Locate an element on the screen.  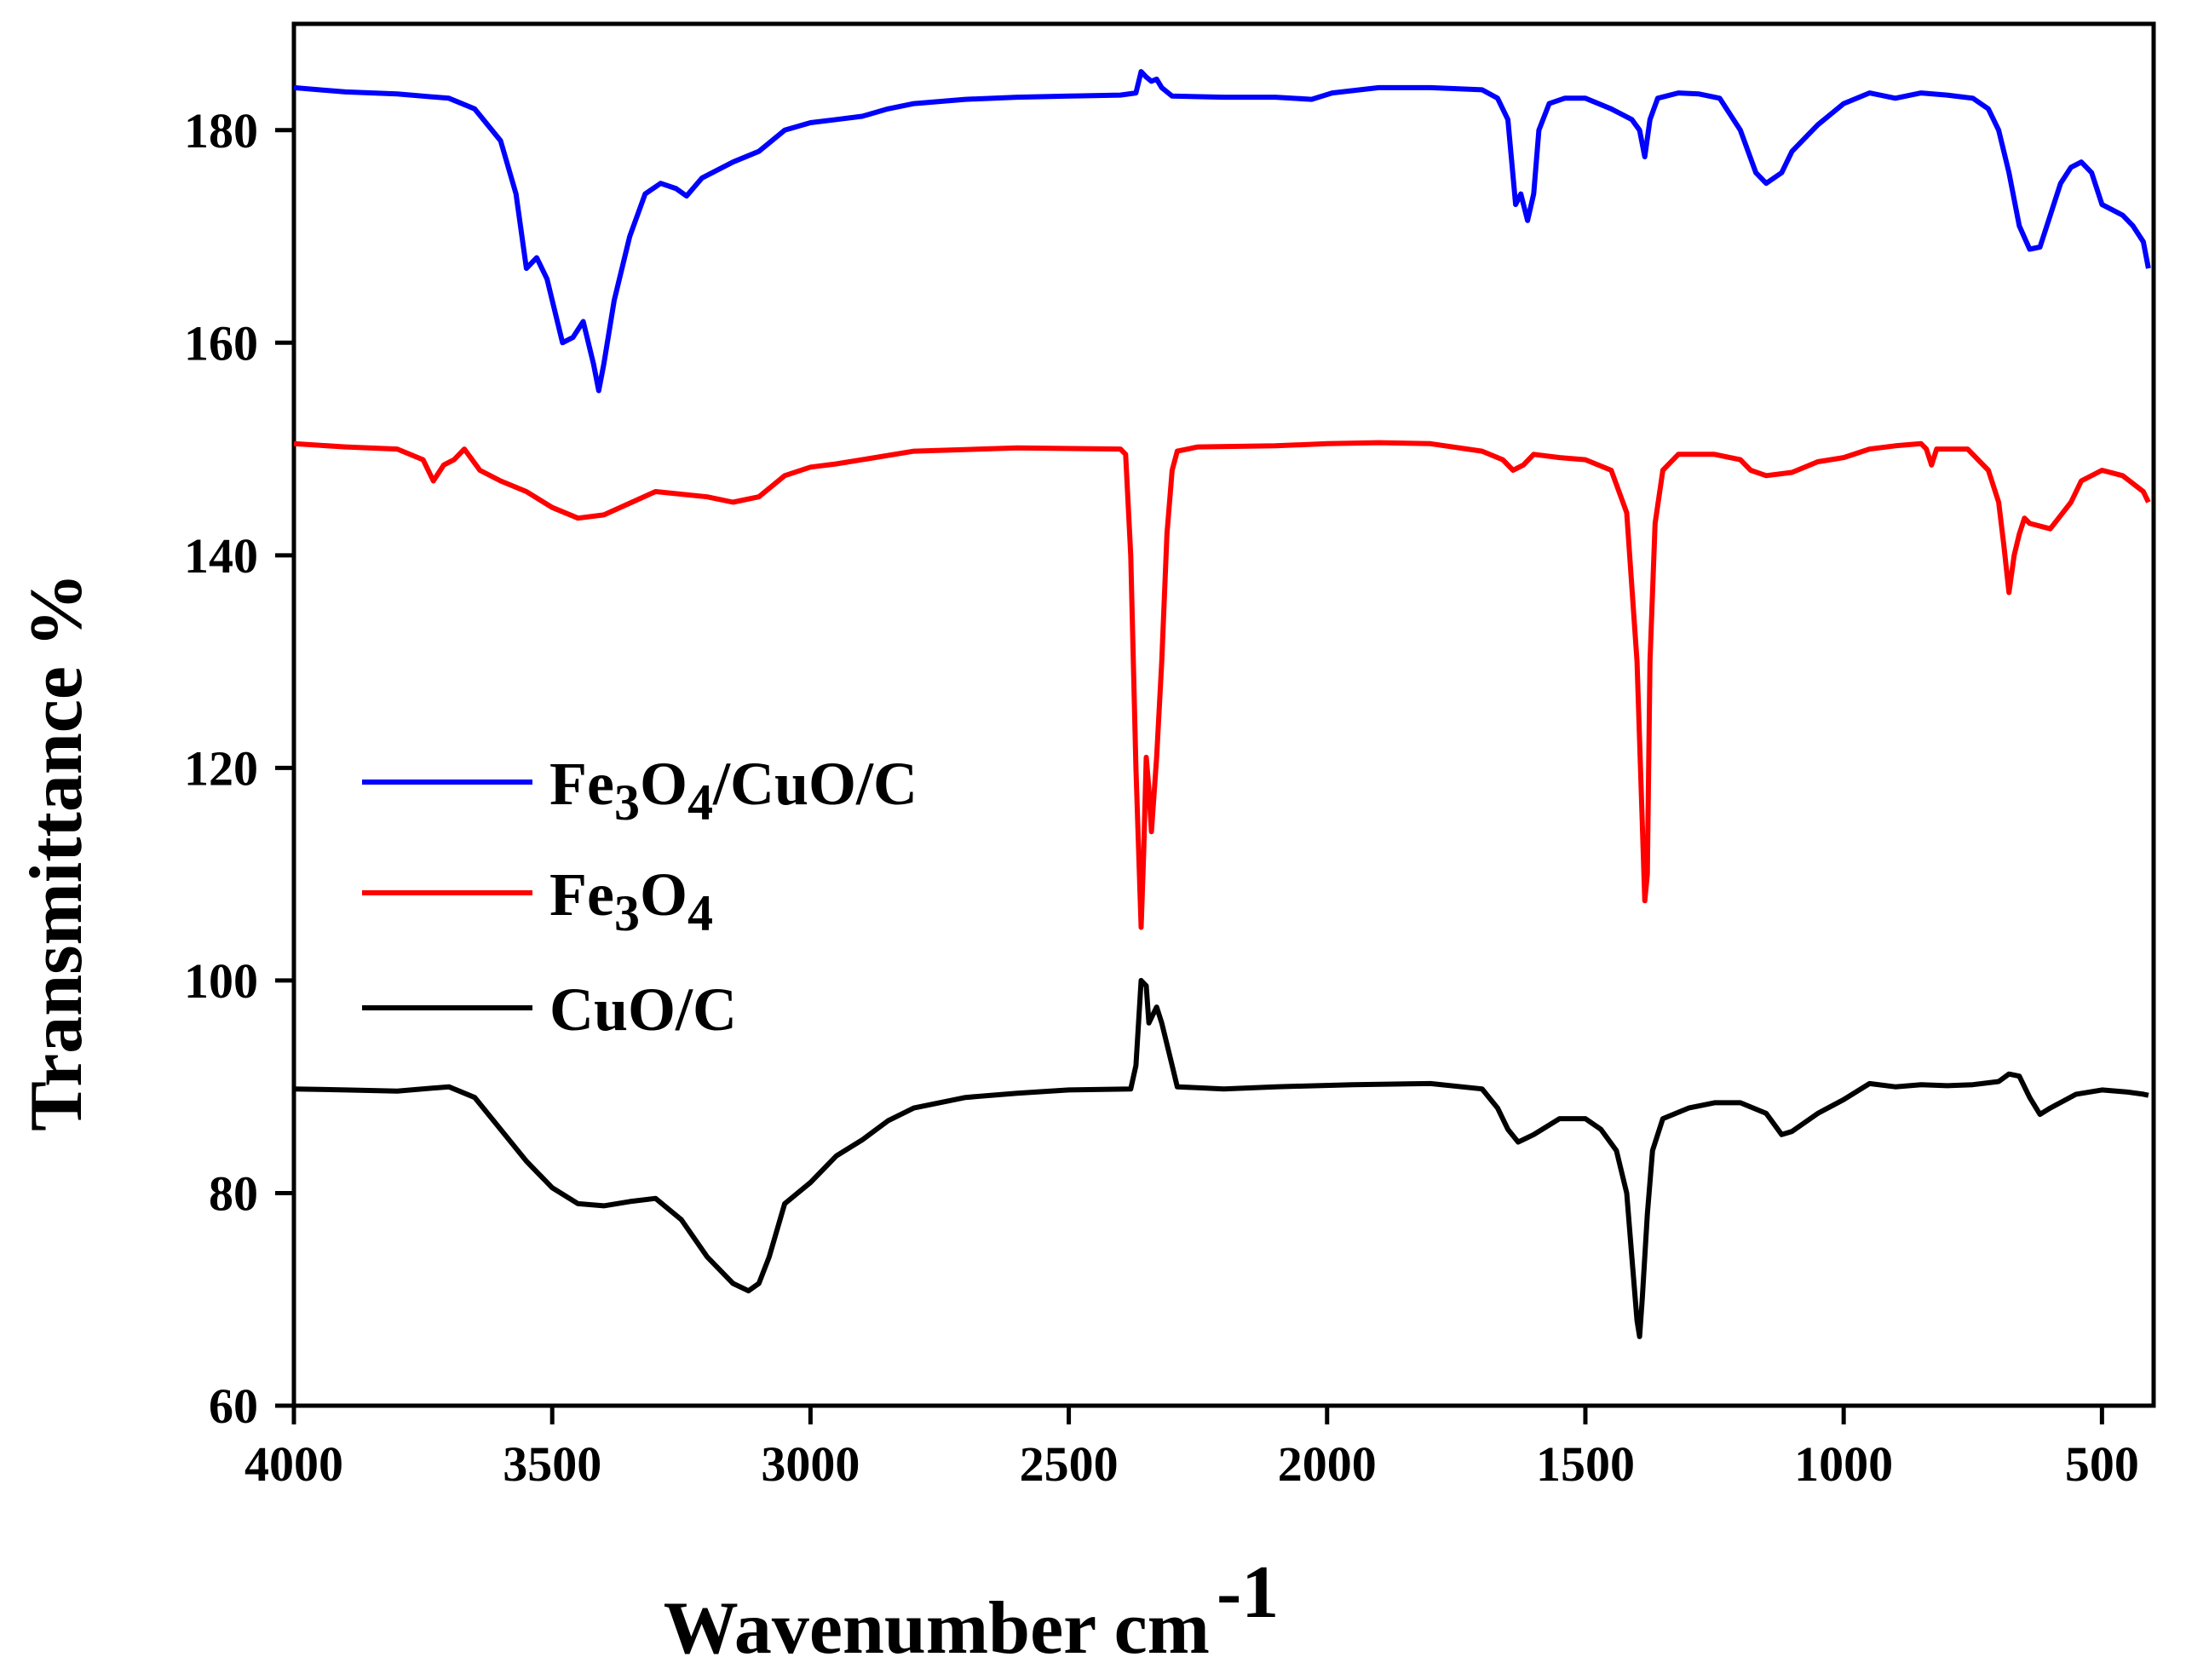
y-tick-label: 140 is located at coordinates (221, 556).